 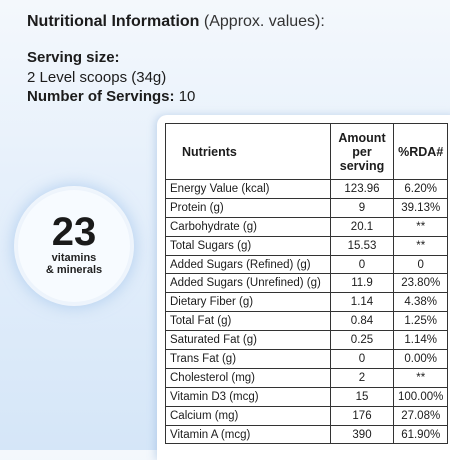 I want to click on rda-value: 61.90%, so click(x=420, y=434).